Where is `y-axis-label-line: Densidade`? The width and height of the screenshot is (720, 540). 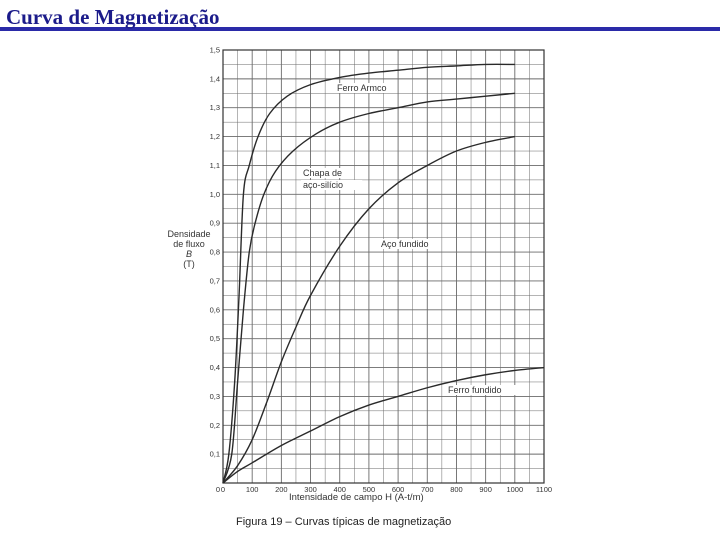
y-axis-label-line: Densidade is located at coordinates (189, 234).